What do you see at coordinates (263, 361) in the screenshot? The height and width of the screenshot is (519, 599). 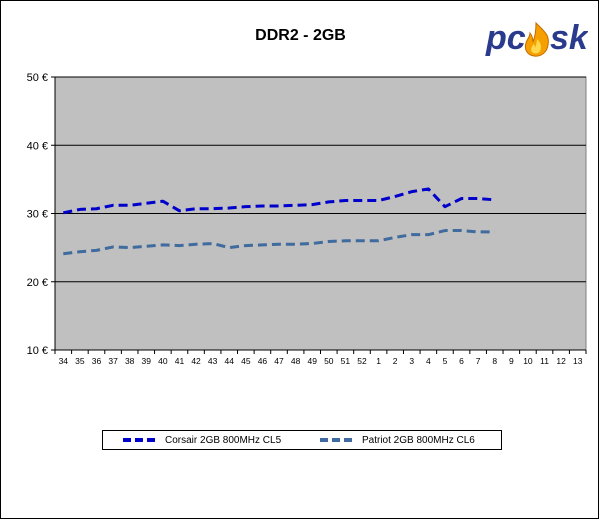 I see `x-tick-label: 46` at bounding box center [263, 361].